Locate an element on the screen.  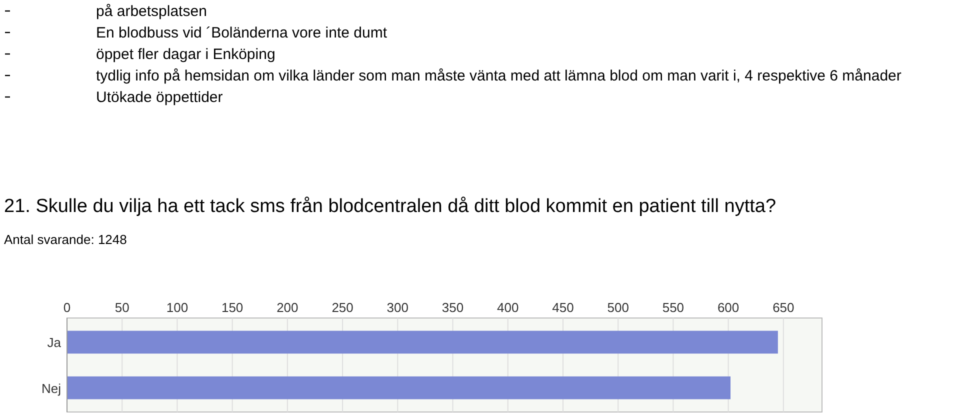
x-tick-label: 150 is located at coordinates (232, 307).